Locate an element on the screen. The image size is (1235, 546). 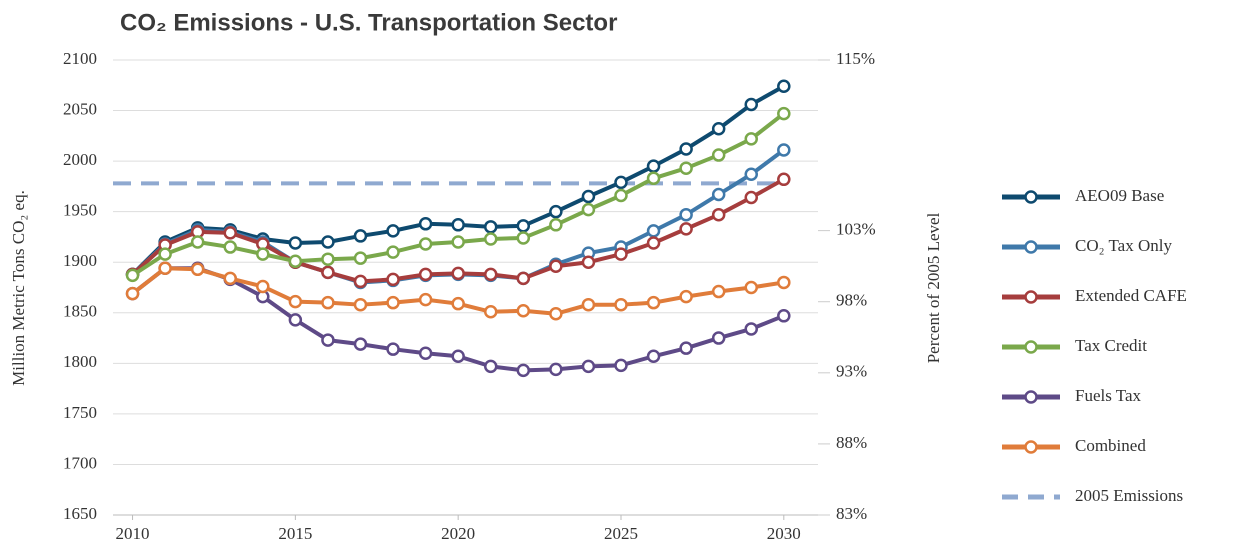
y-tick-label: 1800 is located at coordinates (80, 361).